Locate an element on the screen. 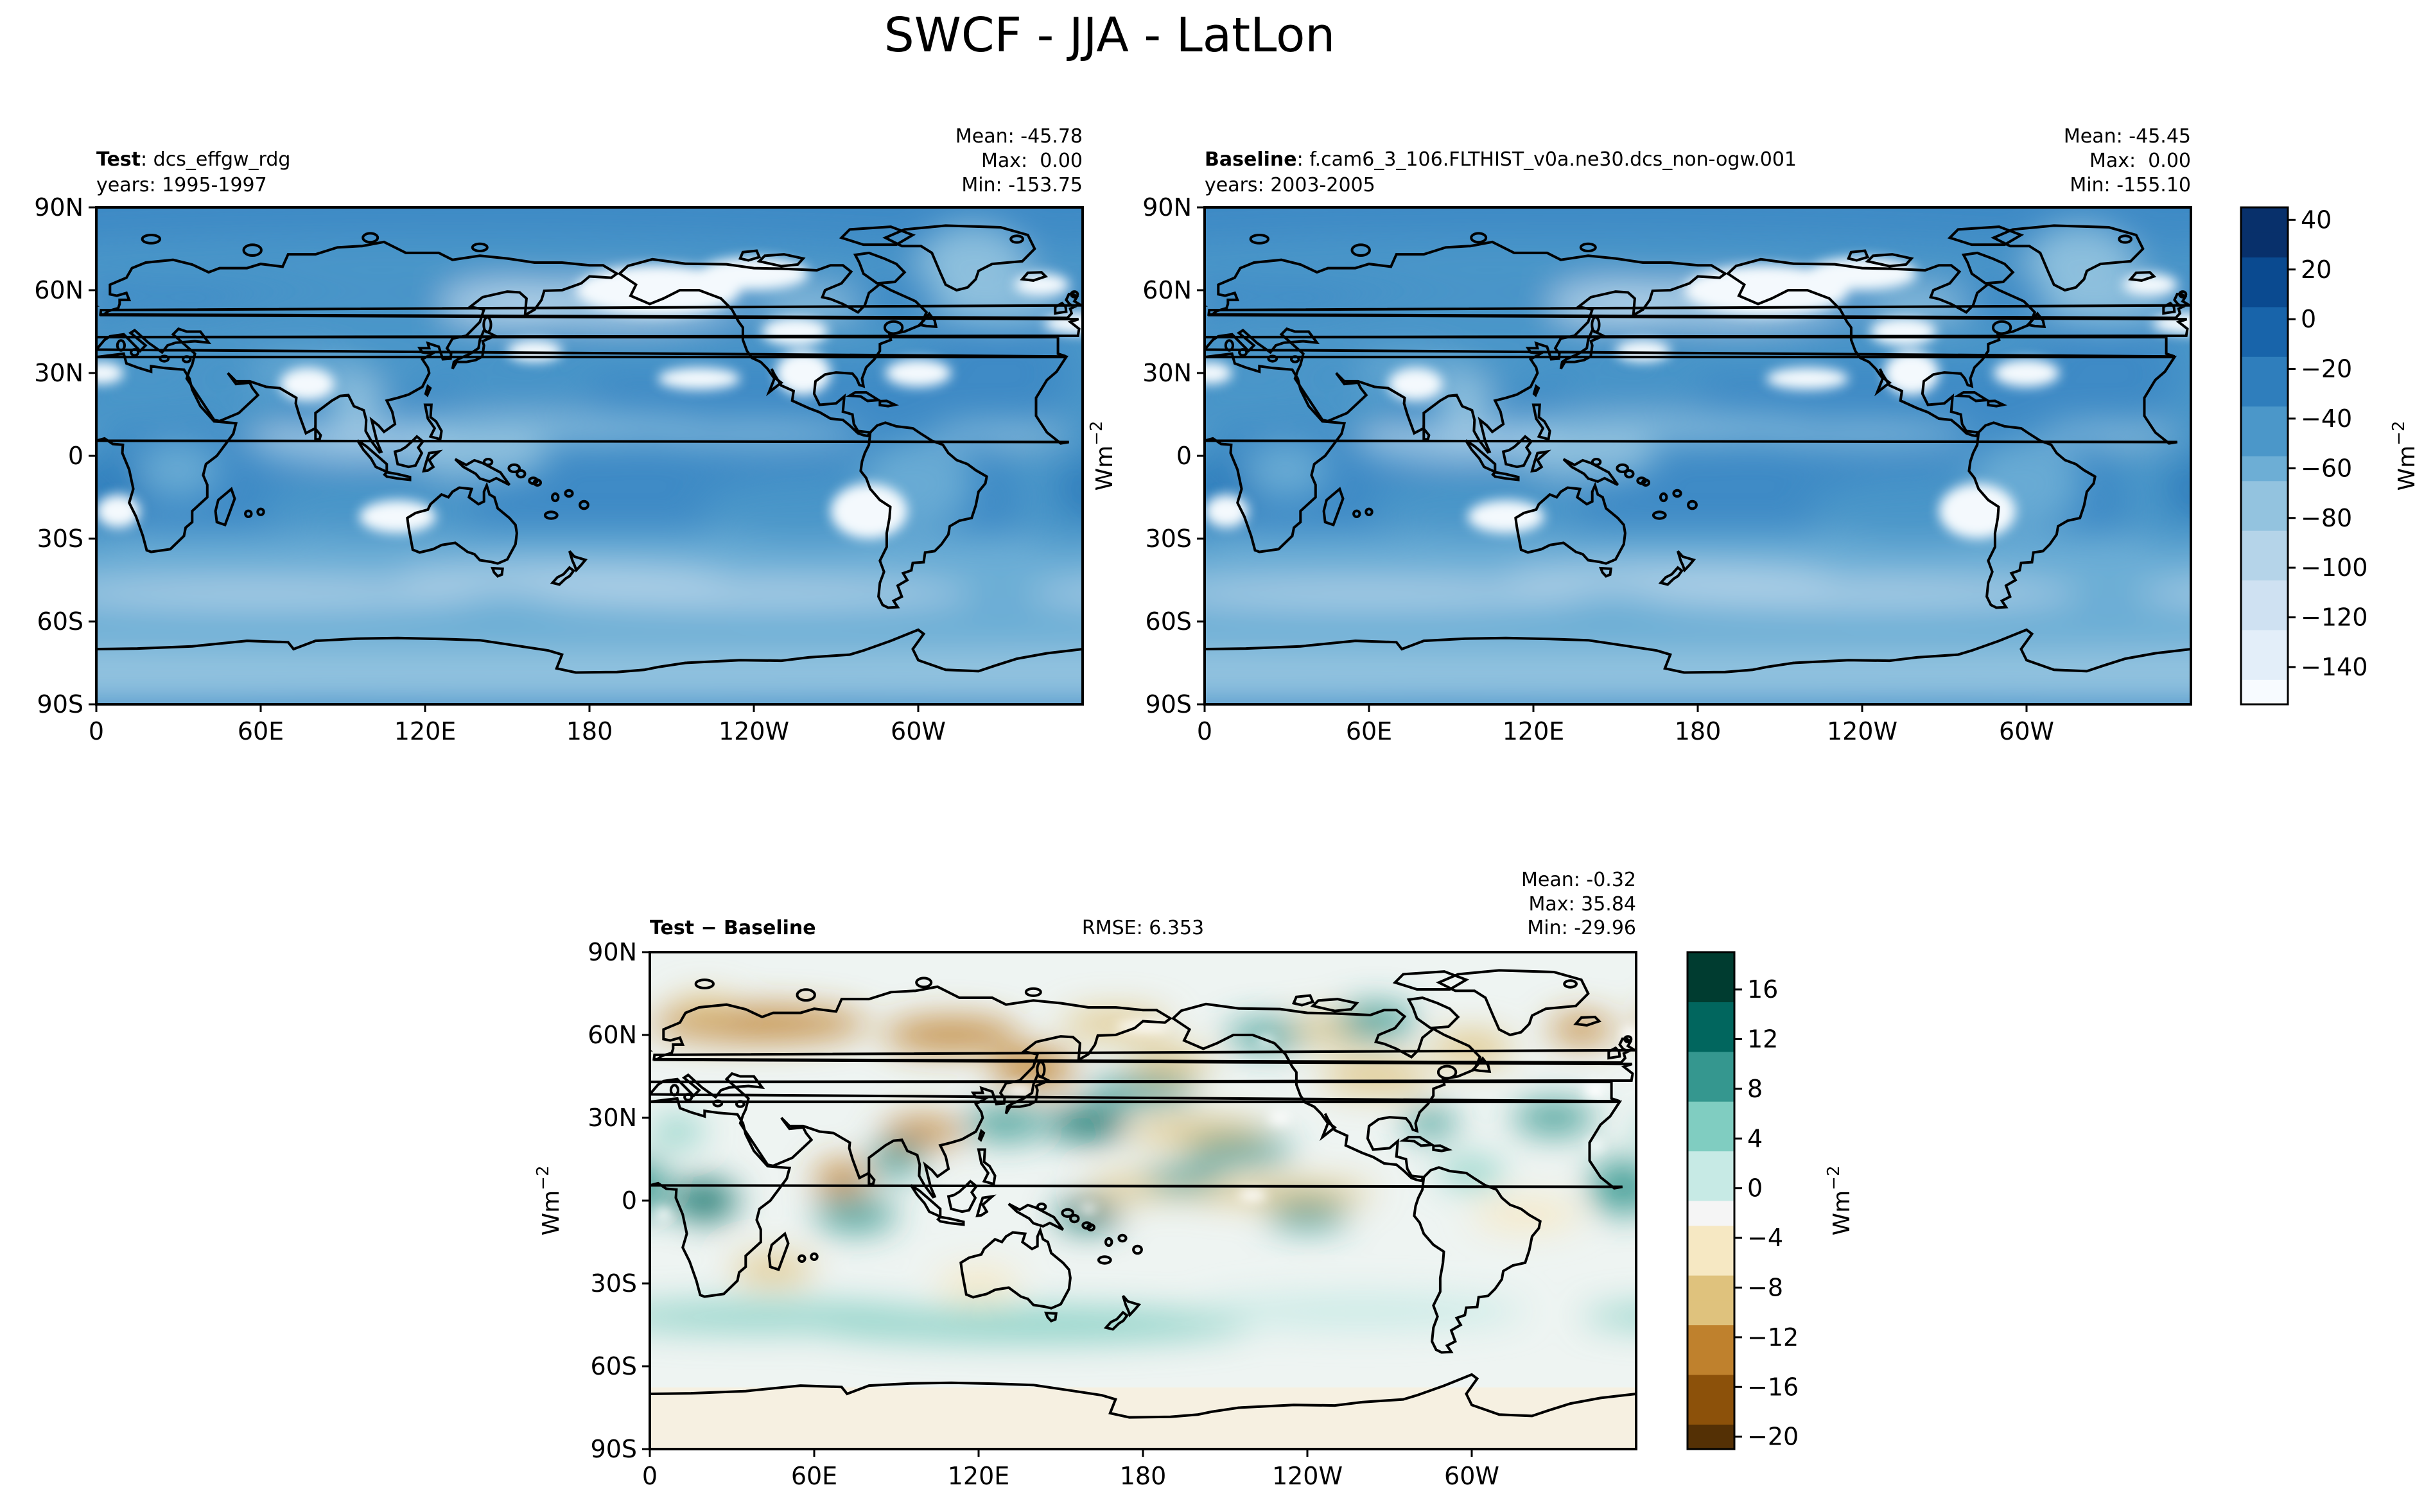 Image resolution: width=2433 pixels, height=1512 pixels. test-label-bold: Test is located at coordinates (118, 159).